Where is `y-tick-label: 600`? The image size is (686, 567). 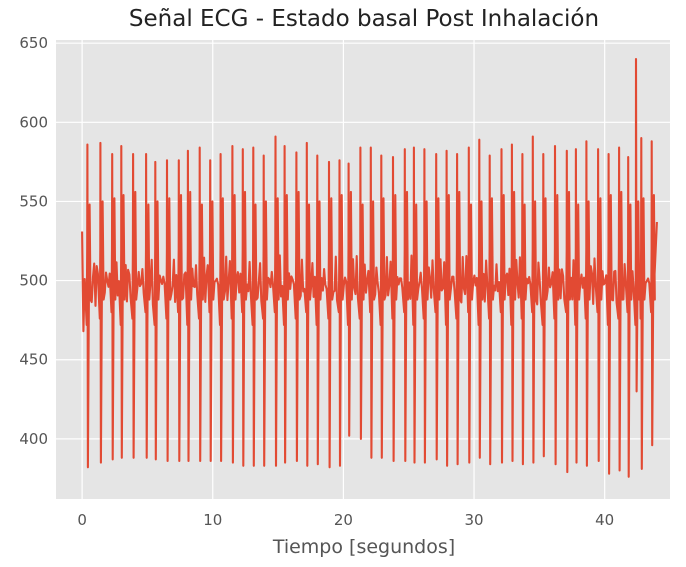 y-tick-label: 600 is located at coordinates (33, 122).